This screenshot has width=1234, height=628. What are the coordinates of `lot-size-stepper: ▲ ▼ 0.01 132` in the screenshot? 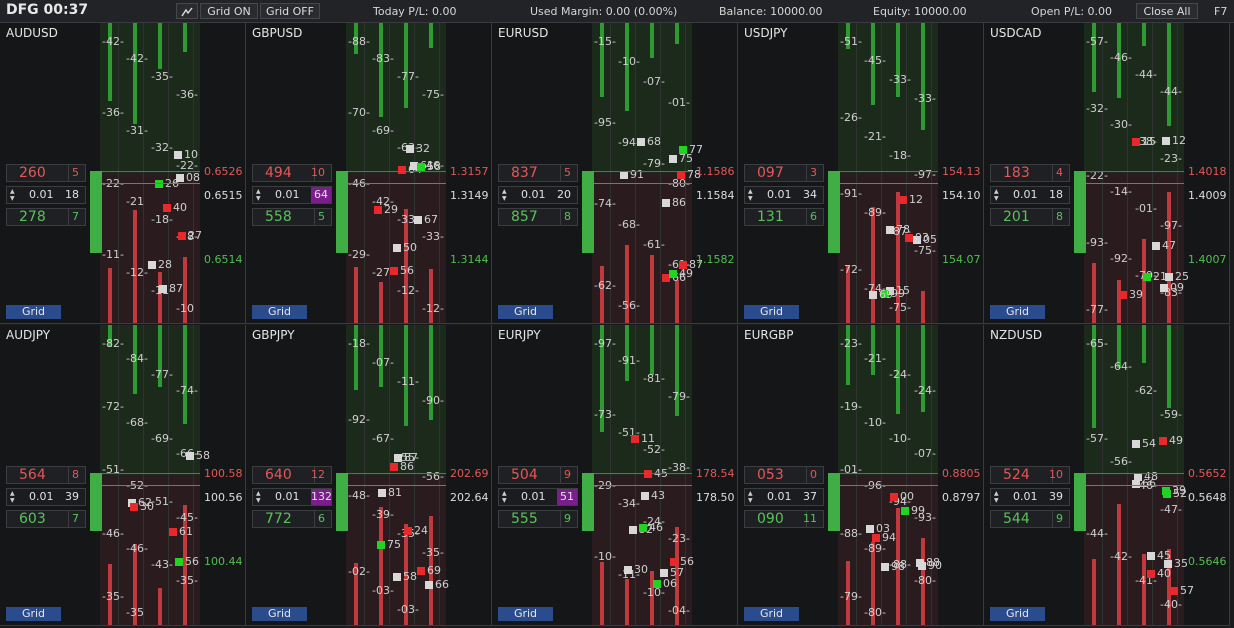 It's located at (292, 497).